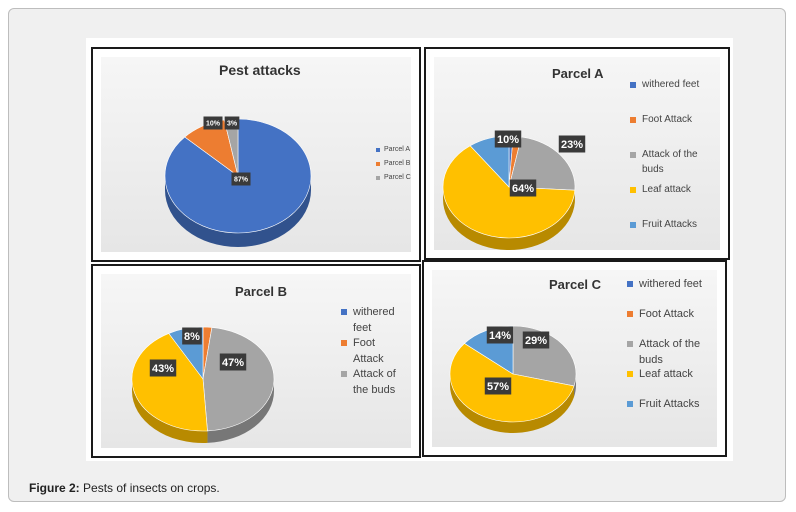 The height and width of the screenshot is (512, 796). I want to click on figure-caption: Figure 2: Pests of insects on crops., so click(124, 488).